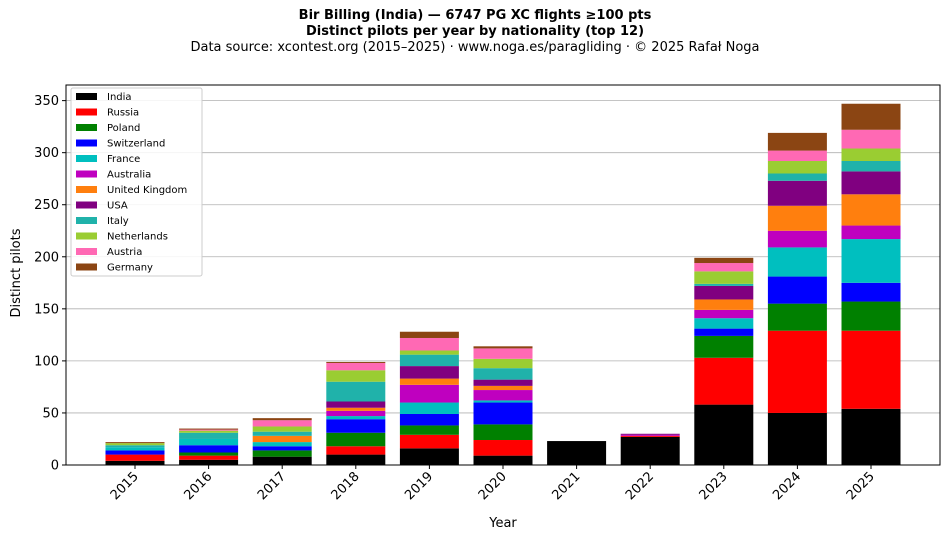 The height and width of the screenshot is (539, 950). What do you see at coordinates (356, 439) in the screenshot?
I see `bar-segment-poland-2018` at bounding box center [356, 439].